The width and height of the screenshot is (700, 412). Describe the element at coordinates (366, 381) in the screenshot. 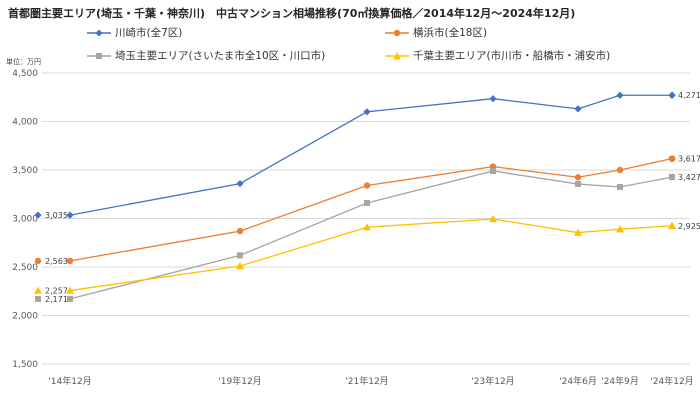

I see `x-tick-label: '21年12月` at that location.